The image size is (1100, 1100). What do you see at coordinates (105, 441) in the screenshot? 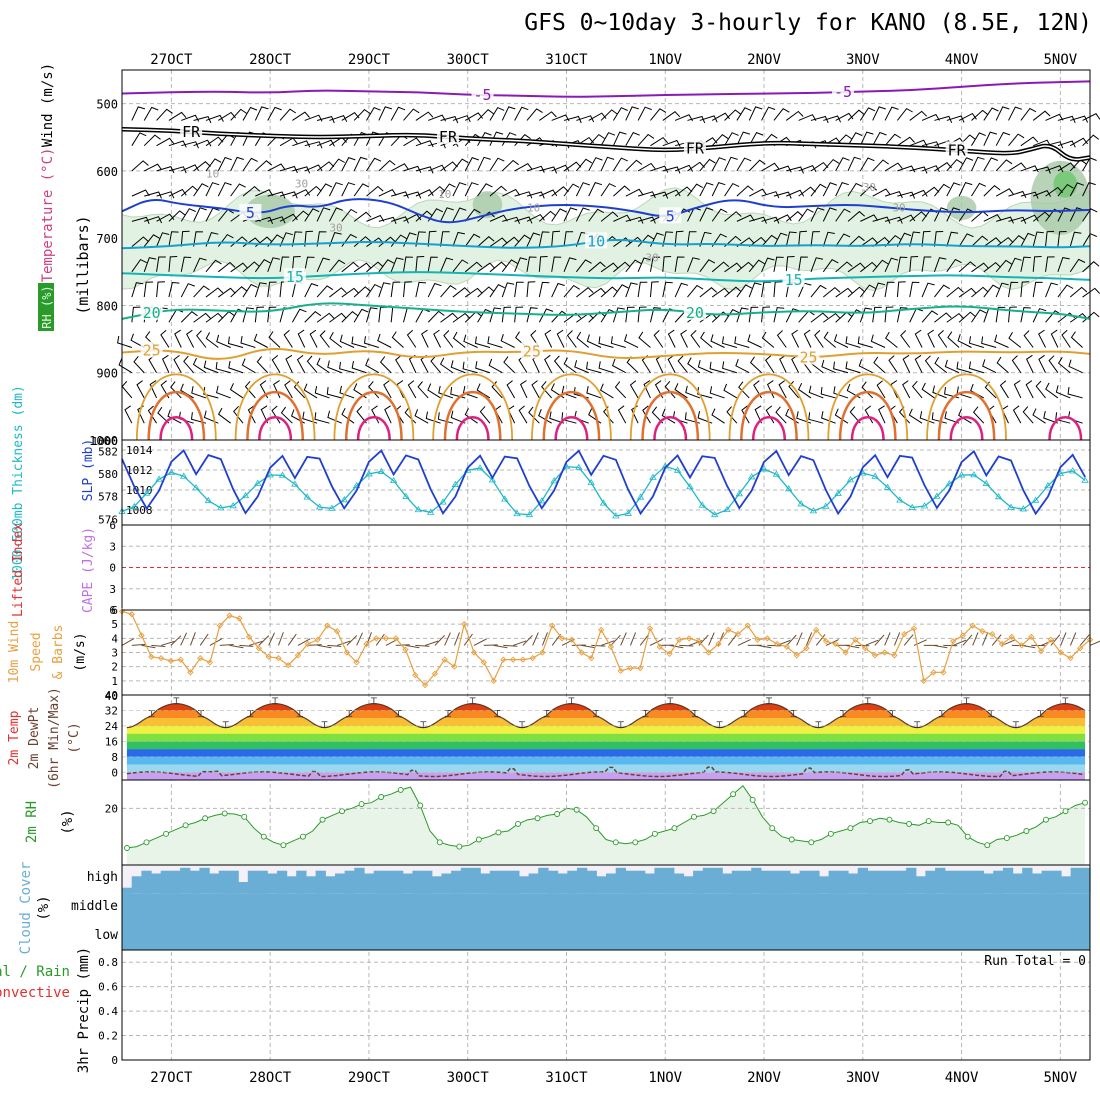
I see `cs-ytick-1000-alt: 1000` at bounding box center [105, 441].